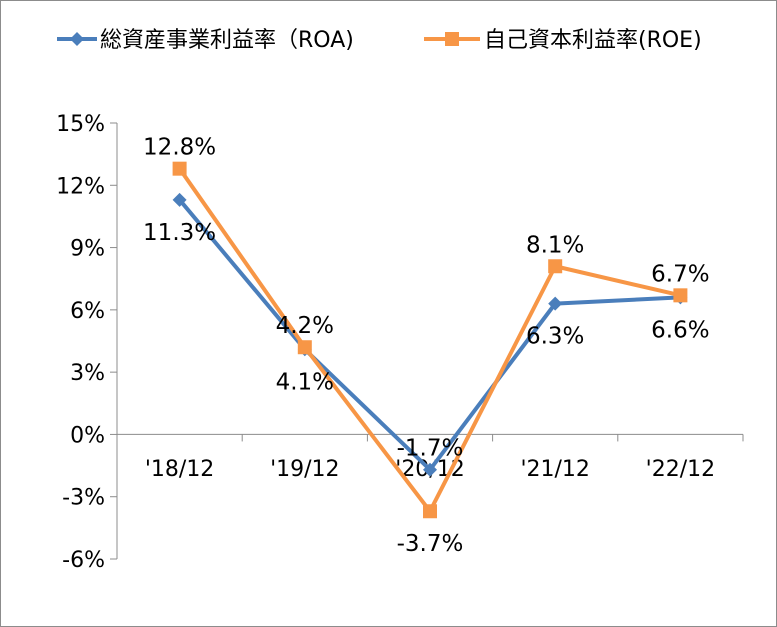 The image size is (777, 627). I want to click on data-label: 6.7%, so click(680, 274).